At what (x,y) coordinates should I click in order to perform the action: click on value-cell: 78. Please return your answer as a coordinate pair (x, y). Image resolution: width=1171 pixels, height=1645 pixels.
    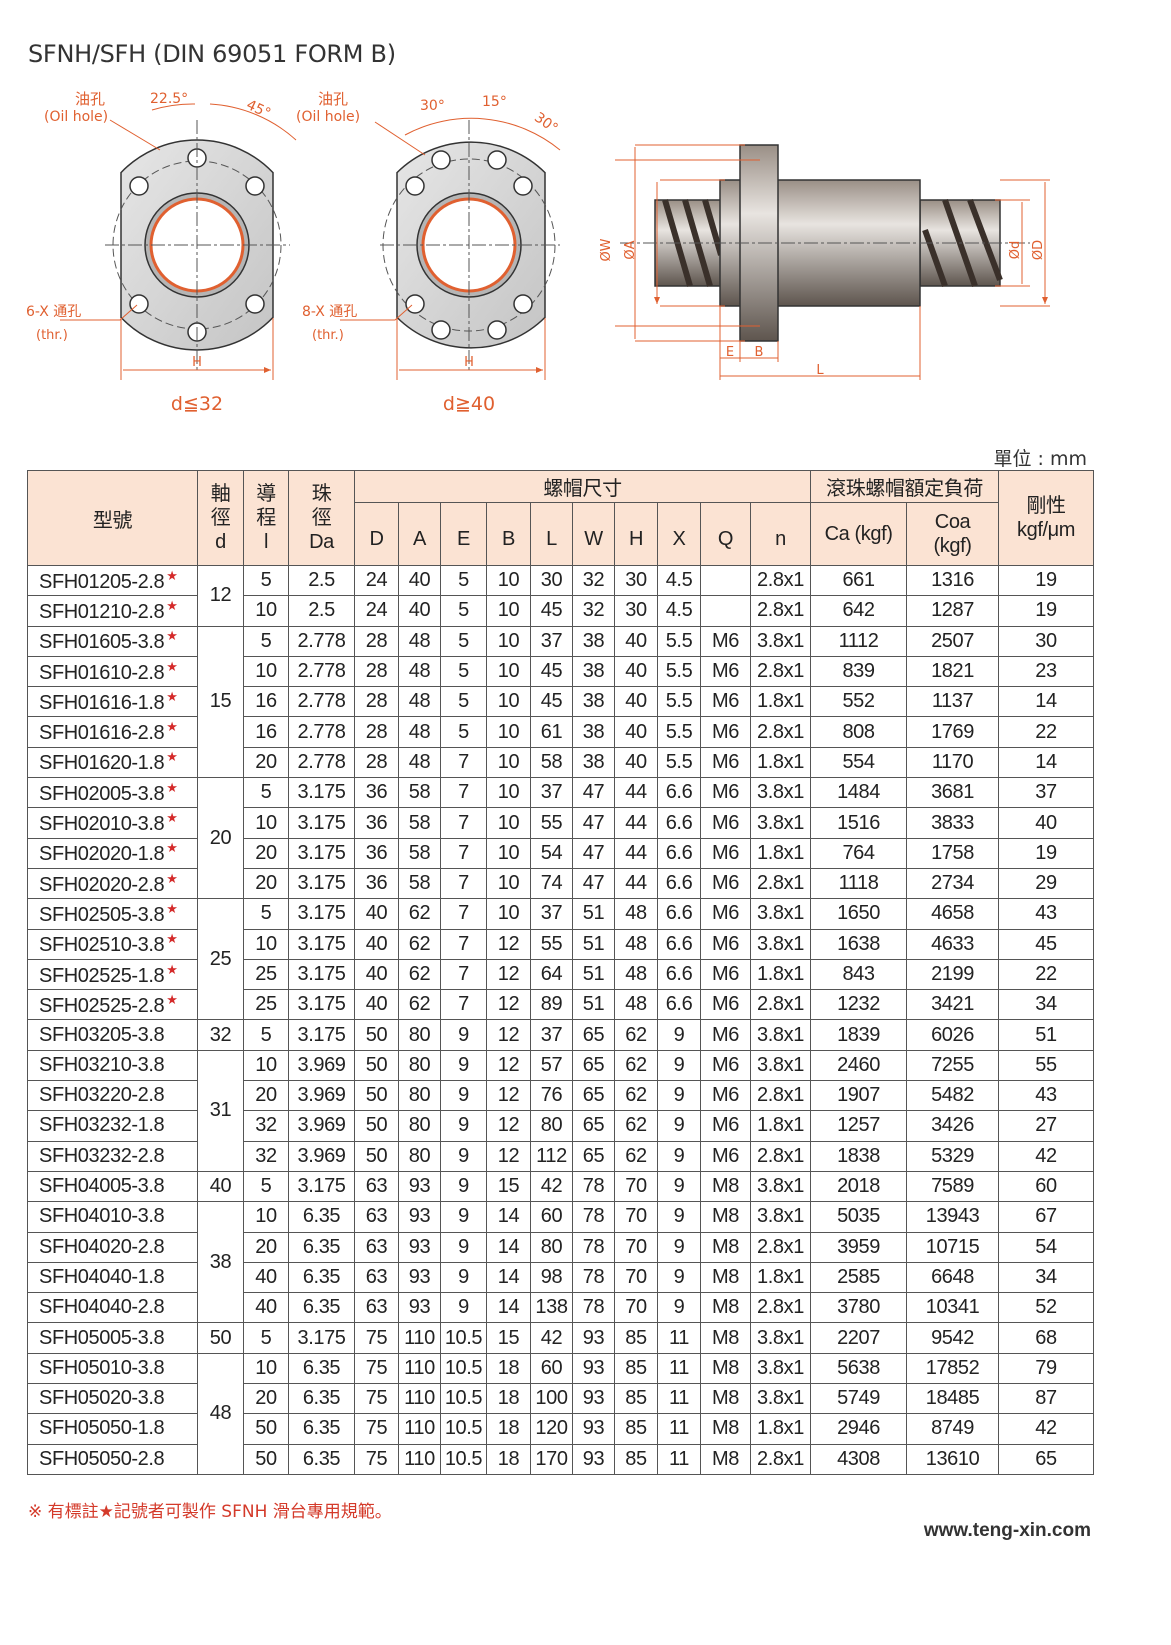
    Looking at the image, I should click on (593, 1217).